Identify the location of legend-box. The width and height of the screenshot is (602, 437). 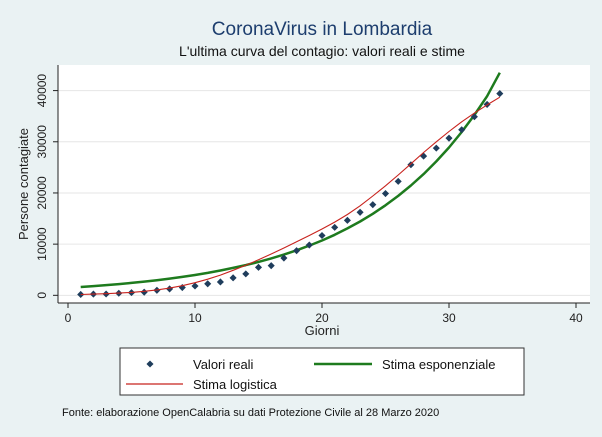
(322, 371).